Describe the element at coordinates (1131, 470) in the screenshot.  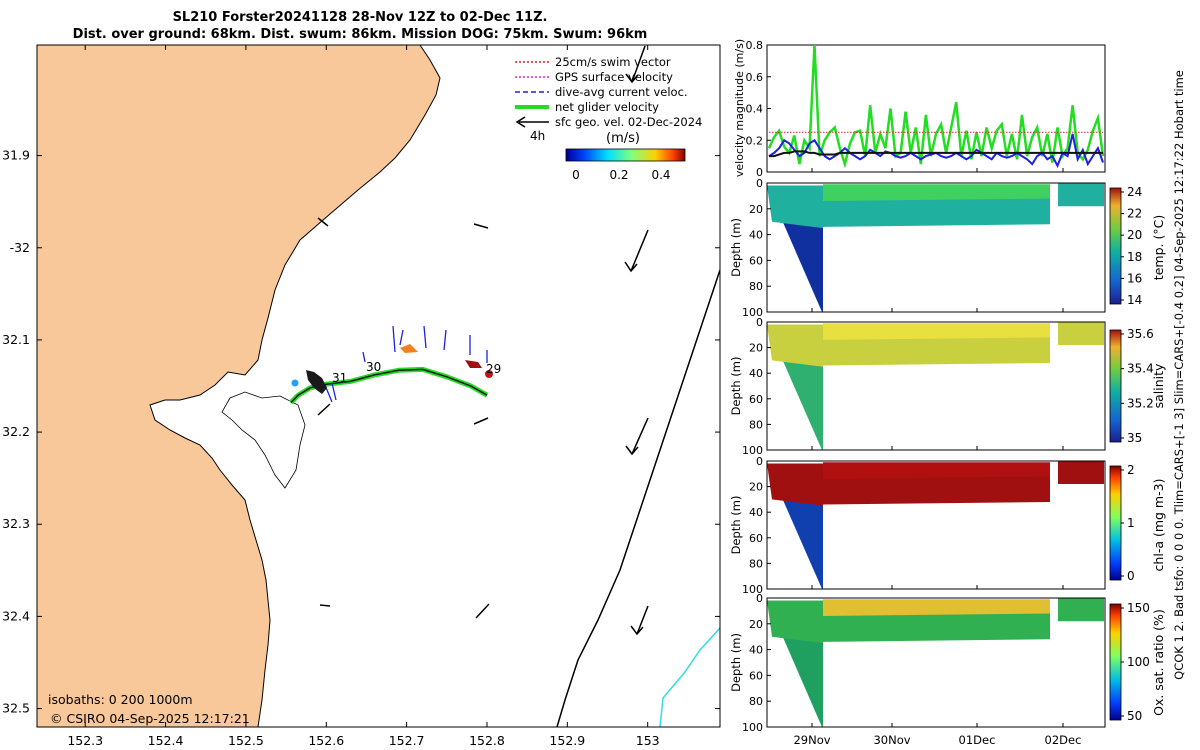
I see `colorbar-tick-label: 2` at that location.